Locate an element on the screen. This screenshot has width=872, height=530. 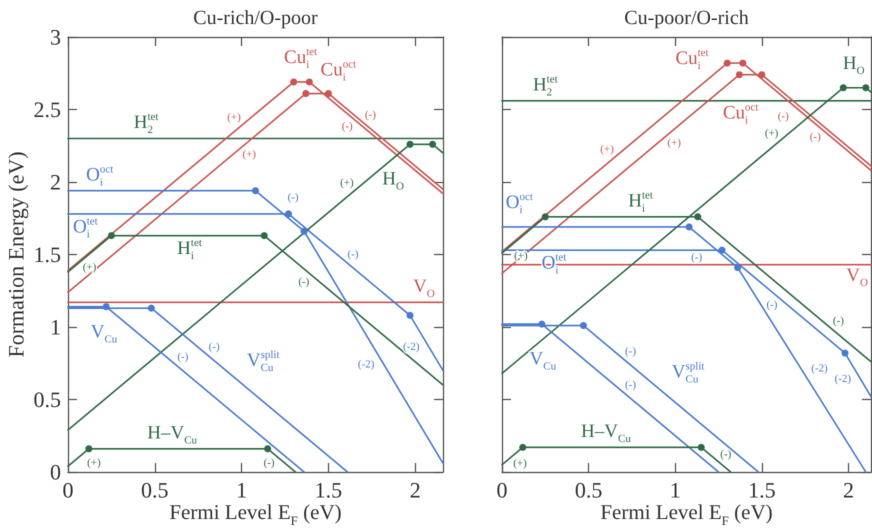
x-tick-label: 0 is located at coordinates (502, 490).